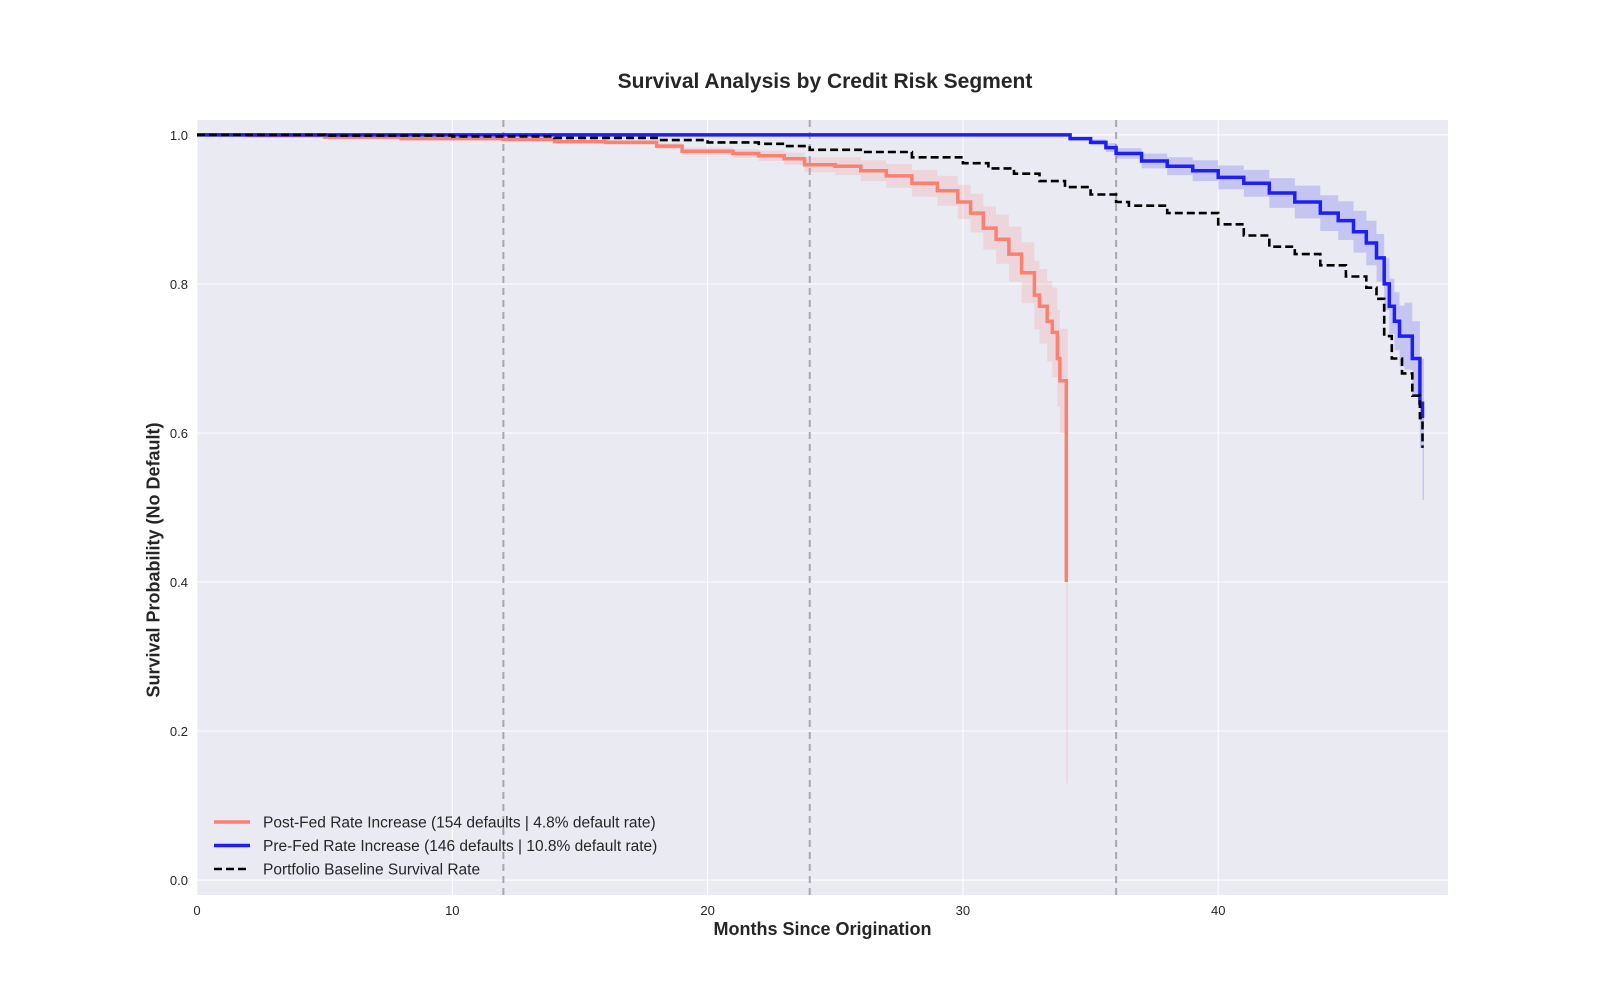 This screenshot has width=1600, height=1000. I want to click on y-tick-label: 0.8, so click(179, 284).